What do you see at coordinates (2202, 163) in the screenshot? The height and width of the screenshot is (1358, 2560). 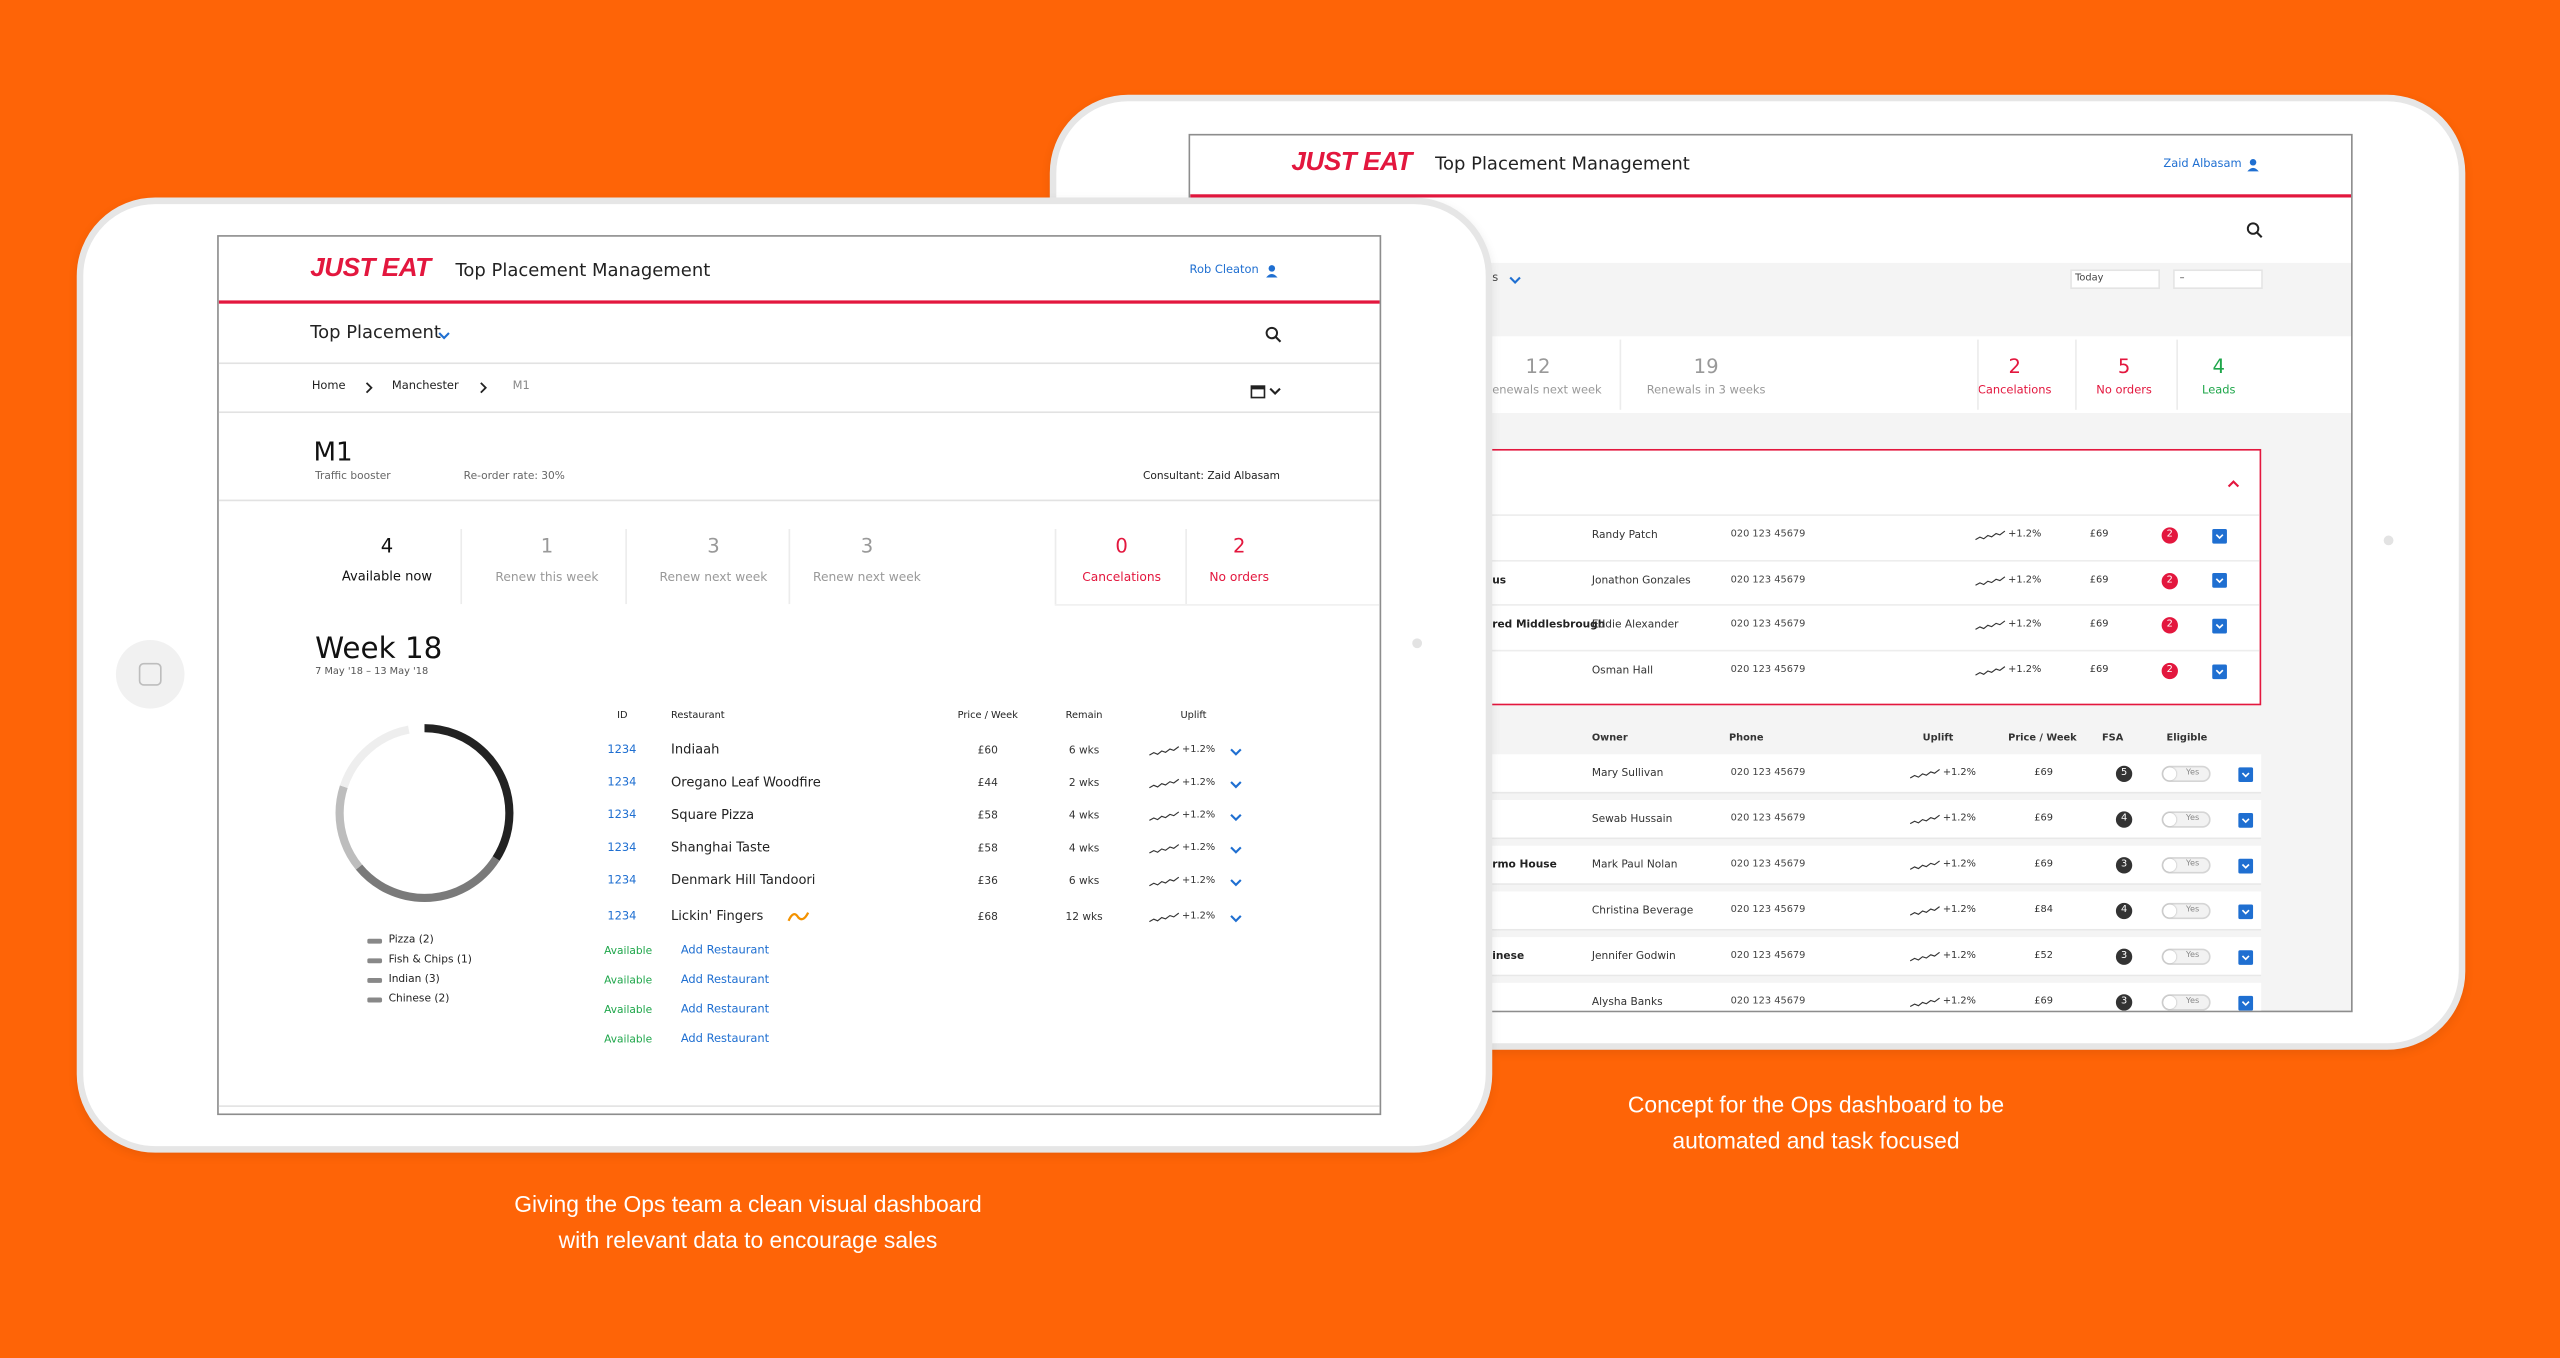 I see `user-name: Zaid Albasam` at bounding box center [2202, 163].